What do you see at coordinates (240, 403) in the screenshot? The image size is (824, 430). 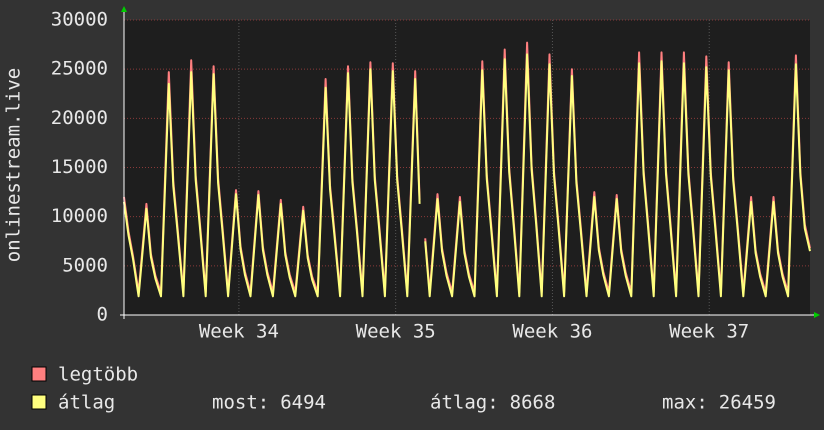 I see `stat-label: most:` at bounding box center [240, 403].